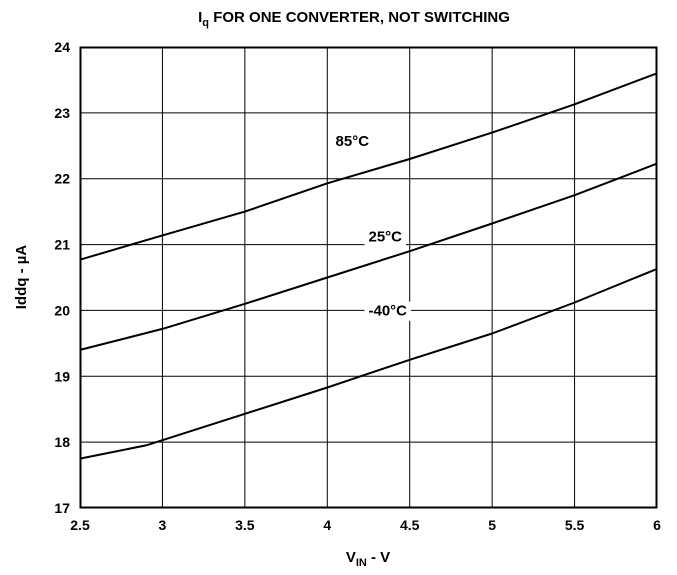 The image size is (677, 575). I want to click on y-tick-label-0: 17, so click(62, 508).